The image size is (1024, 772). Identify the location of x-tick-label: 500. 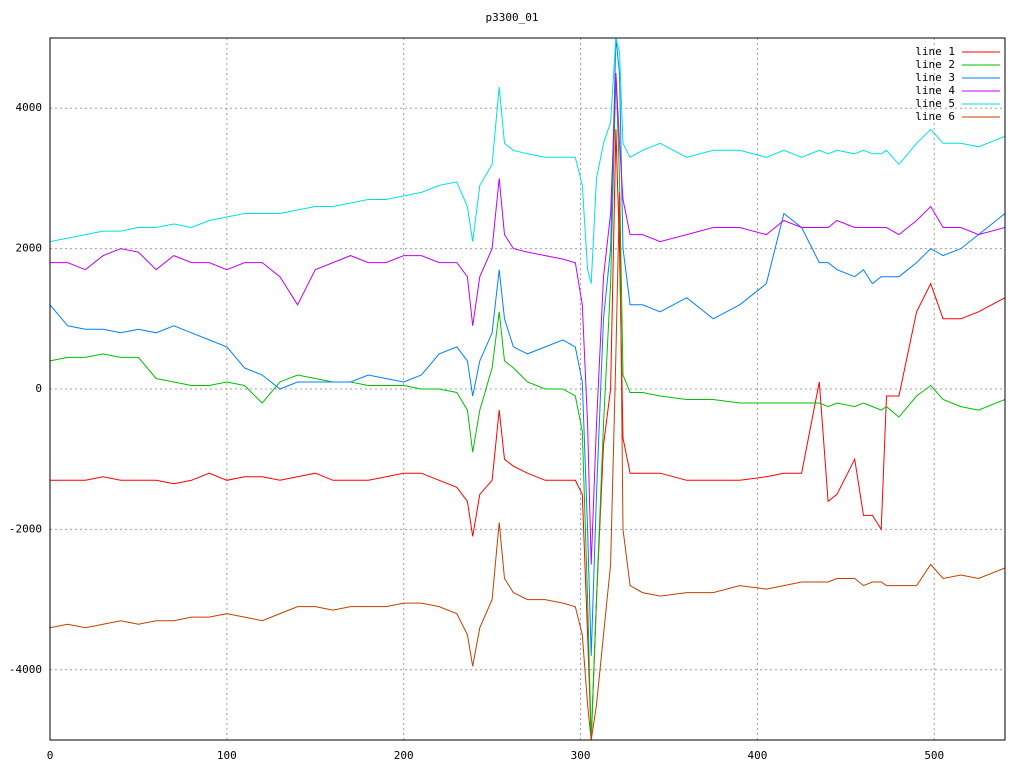
(934, 755).